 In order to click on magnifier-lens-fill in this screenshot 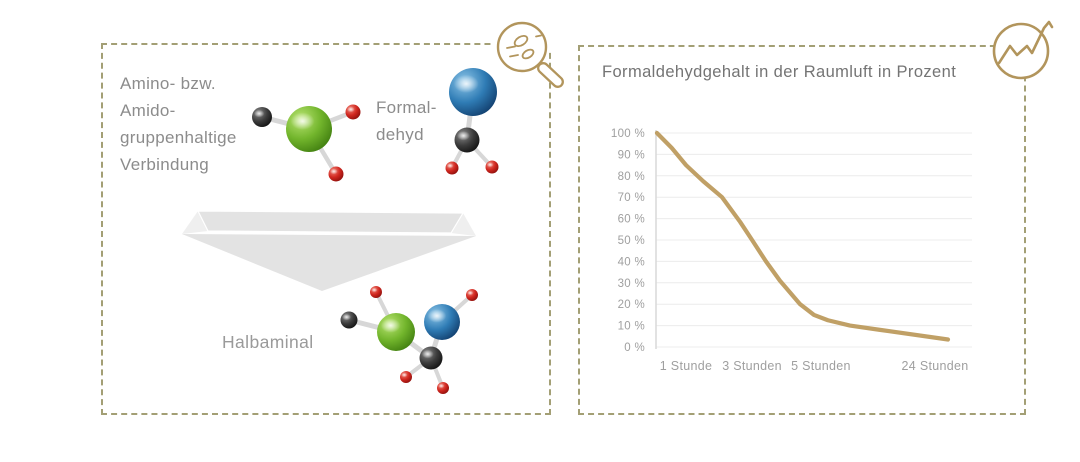, I will do `click(522, 47)`.